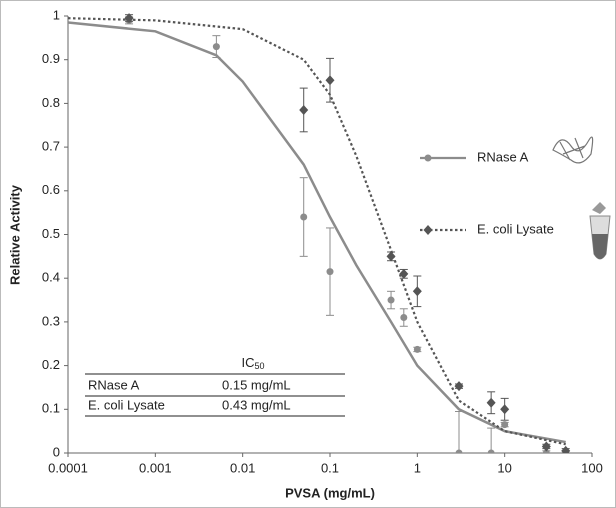 The height and width of the screenshot is (508, 616). Describe the element at coordinates (51, 189) in the screenshot. I see `y-tick-label: 0.6` at that location.